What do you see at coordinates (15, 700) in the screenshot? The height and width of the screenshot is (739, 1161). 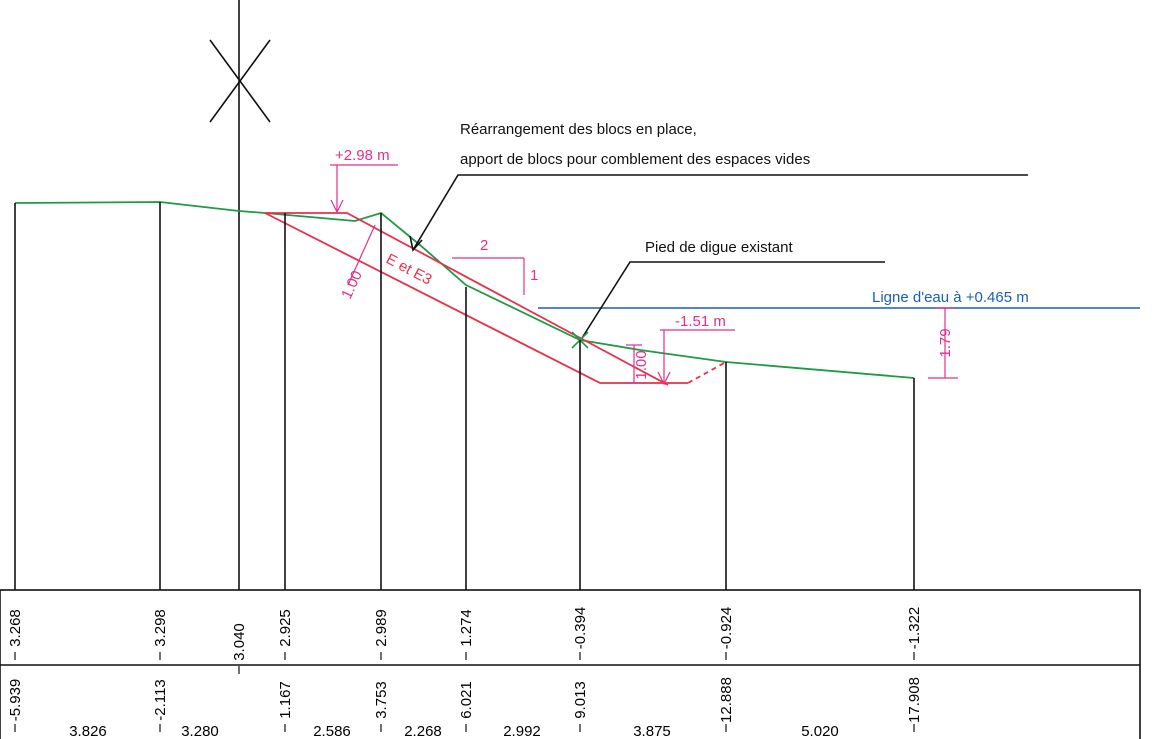 I see `distance-label: -5.939` at bounding box center [15, 700].